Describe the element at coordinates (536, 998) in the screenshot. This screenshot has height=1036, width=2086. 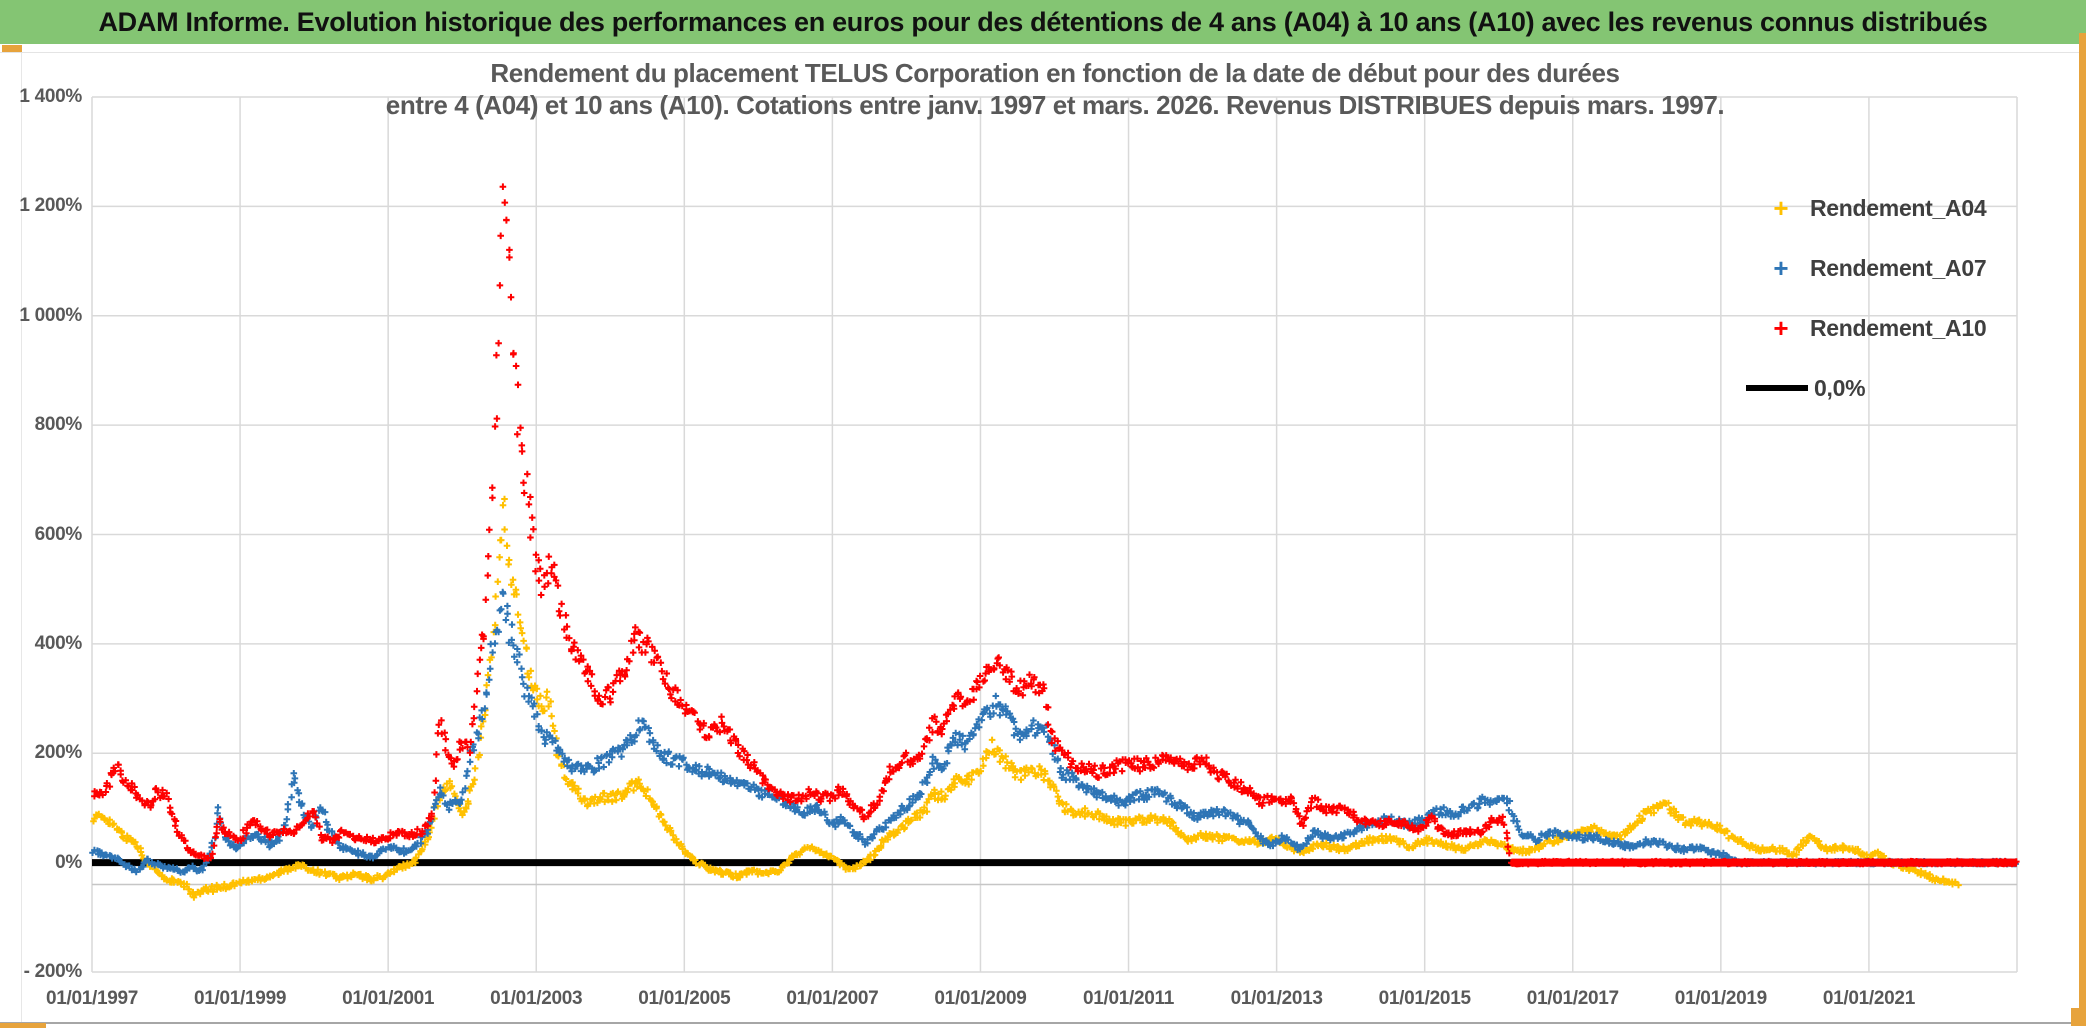
I see `x-axis-tick-label: 01/01/2003` at that location.